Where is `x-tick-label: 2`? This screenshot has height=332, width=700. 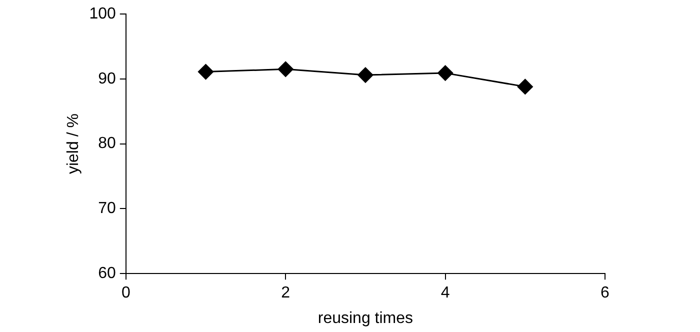 x-tick-label: 2 is located at coordinates (285, 293).